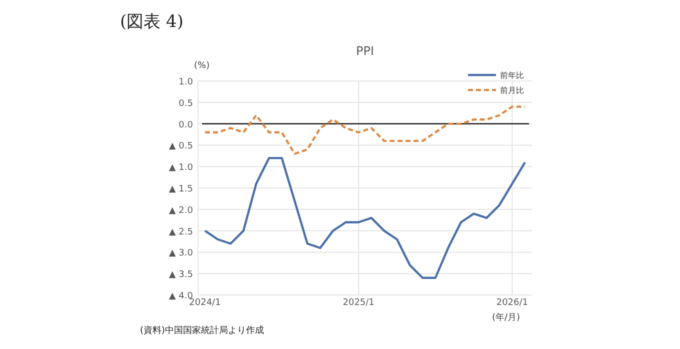  What do you see at coordinates (512, 303) in the screenshot?
I see `x-tick-label: 2026/1` at bounding box center [512, 303].